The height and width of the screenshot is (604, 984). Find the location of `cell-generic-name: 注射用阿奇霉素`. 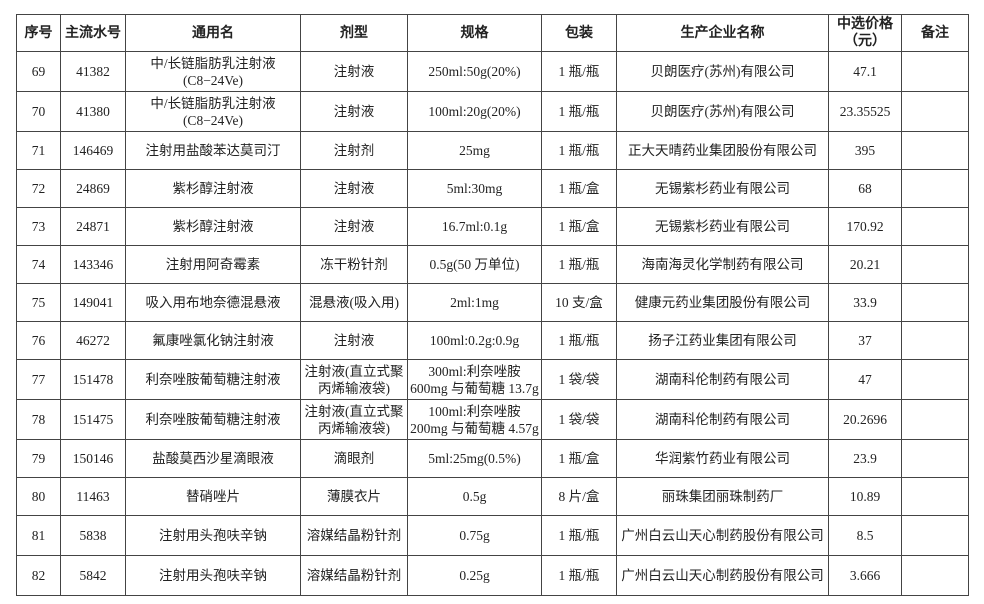

cell-generic-name: 注射用阿奇霉素 is located at coordinates (213, 264).